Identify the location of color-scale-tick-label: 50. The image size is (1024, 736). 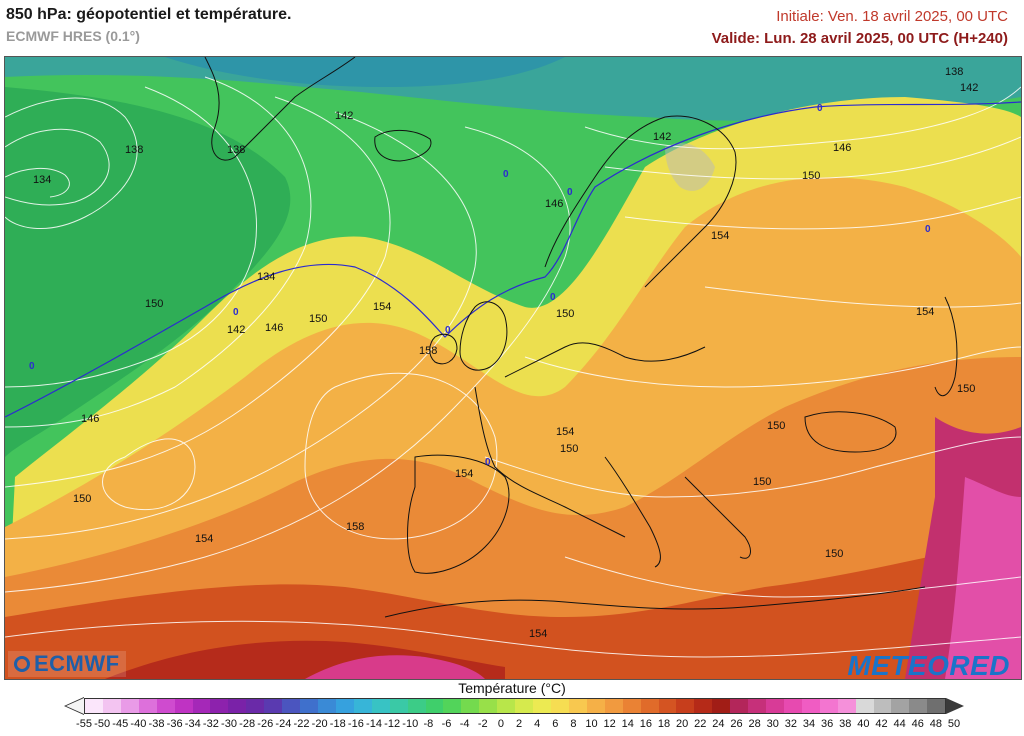
(954, 724).